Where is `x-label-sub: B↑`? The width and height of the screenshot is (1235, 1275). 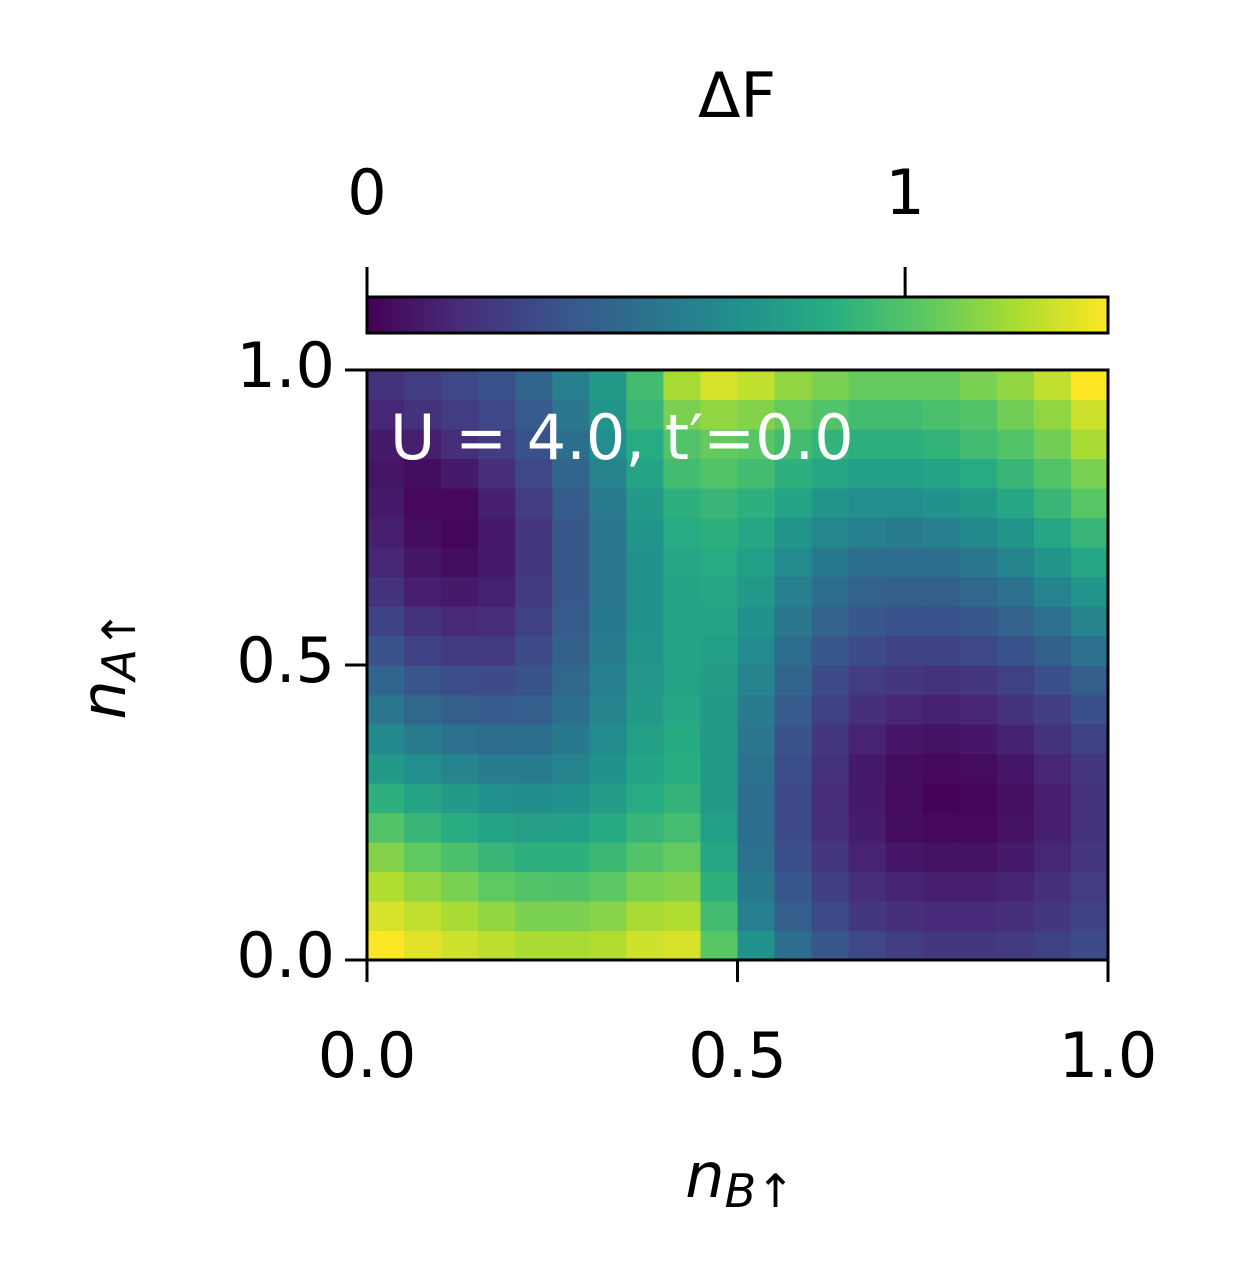
x-label-sub: B↑ is located at coordinates (760, 1191).